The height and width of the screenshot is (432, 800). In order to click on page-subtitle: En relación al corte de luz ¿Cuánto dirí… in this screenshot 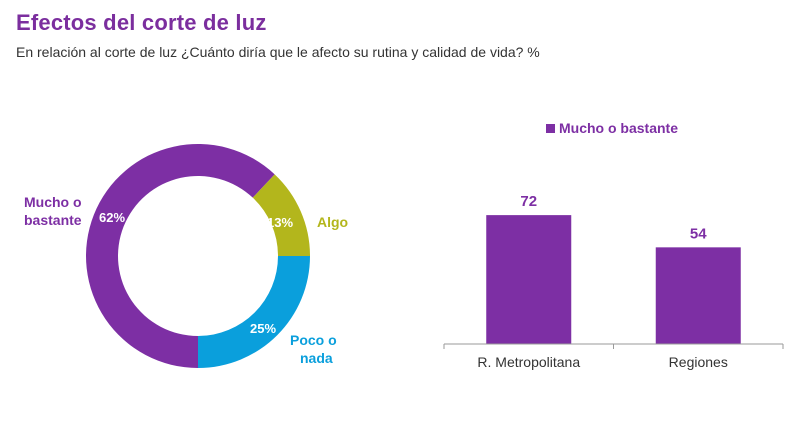, I will do `click(278, 52)`.